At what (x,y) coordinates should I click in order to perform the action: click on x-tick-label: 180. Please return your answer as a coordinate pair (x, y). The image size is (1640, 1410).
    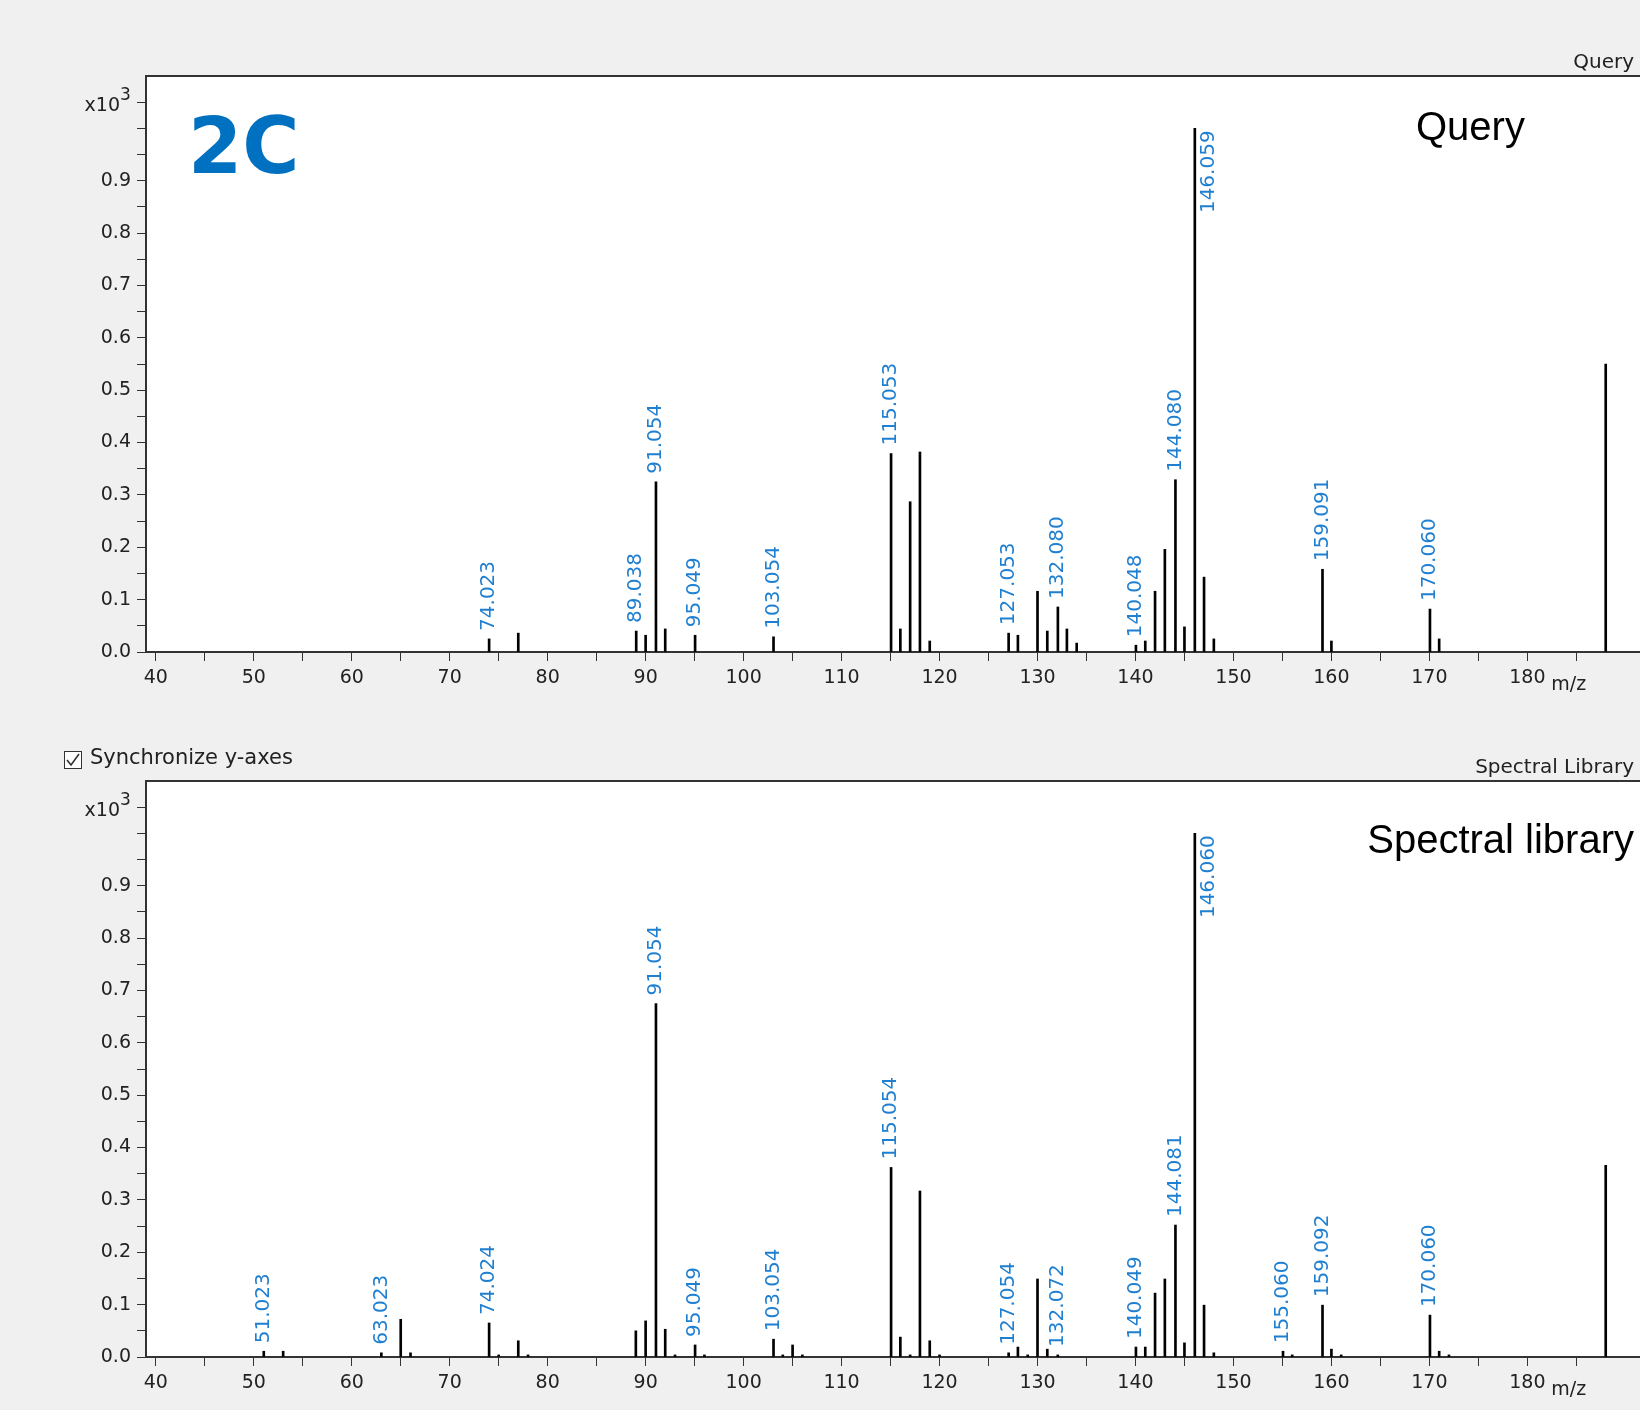
    Looking at the image, I should click on (1527, 676).